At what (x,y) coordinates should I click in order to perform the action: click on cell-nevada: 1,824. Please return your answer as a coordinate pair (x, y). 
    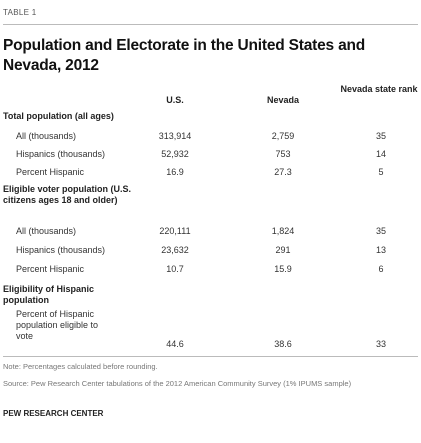
    Looking at the image, I should click on (283, 231).